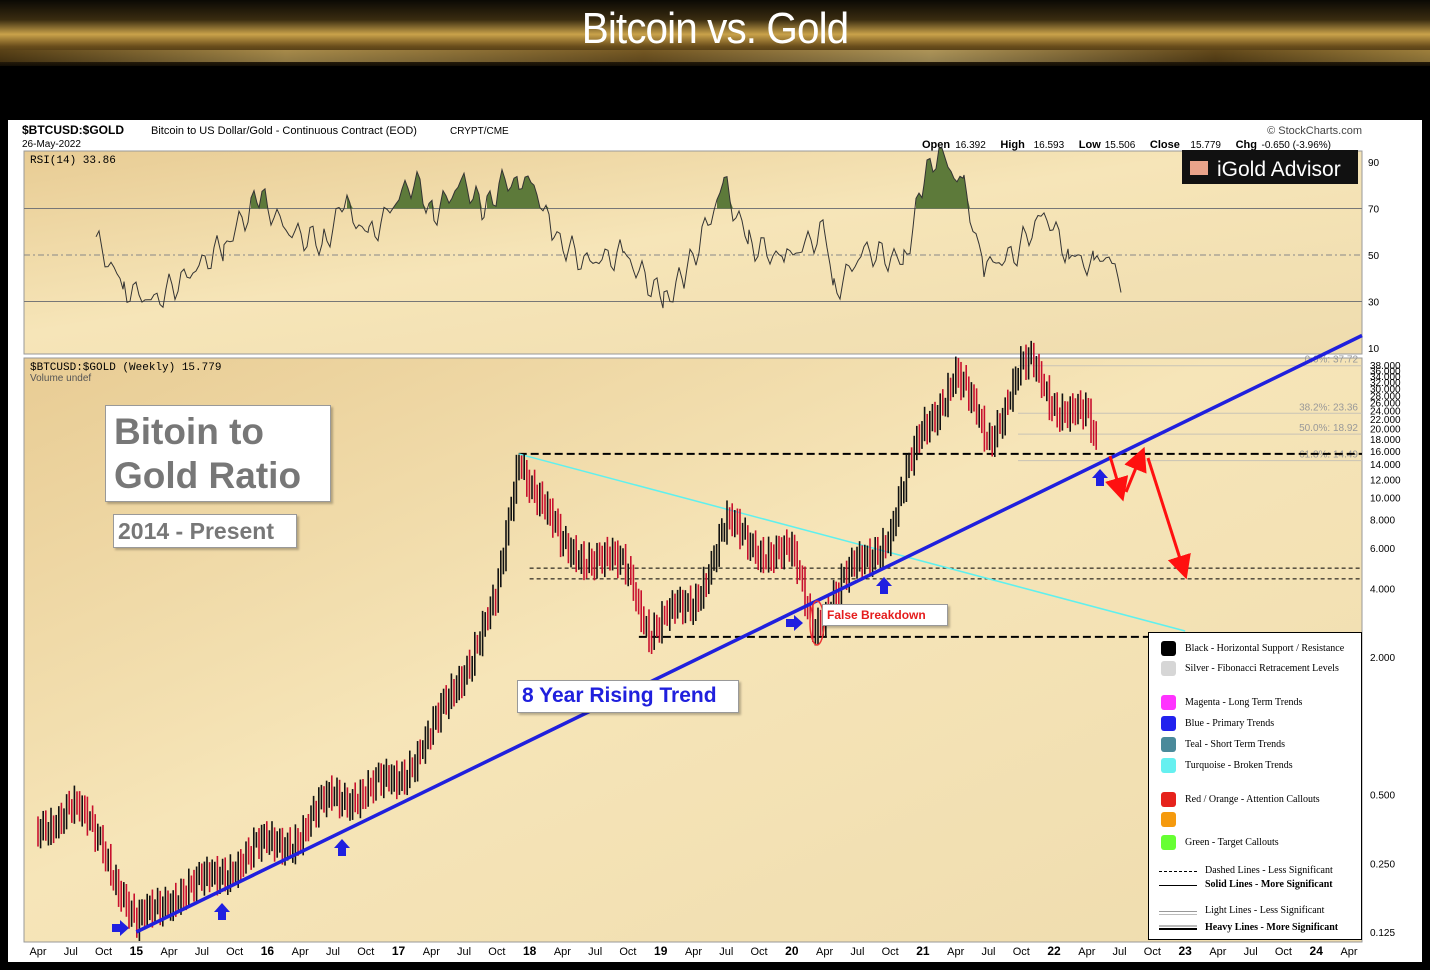 The image size is (1430, 970). Describe the element at coordinates (619, 695) in the screenshot. I see `trend-label: 8 Year Rising Trend` at that location.